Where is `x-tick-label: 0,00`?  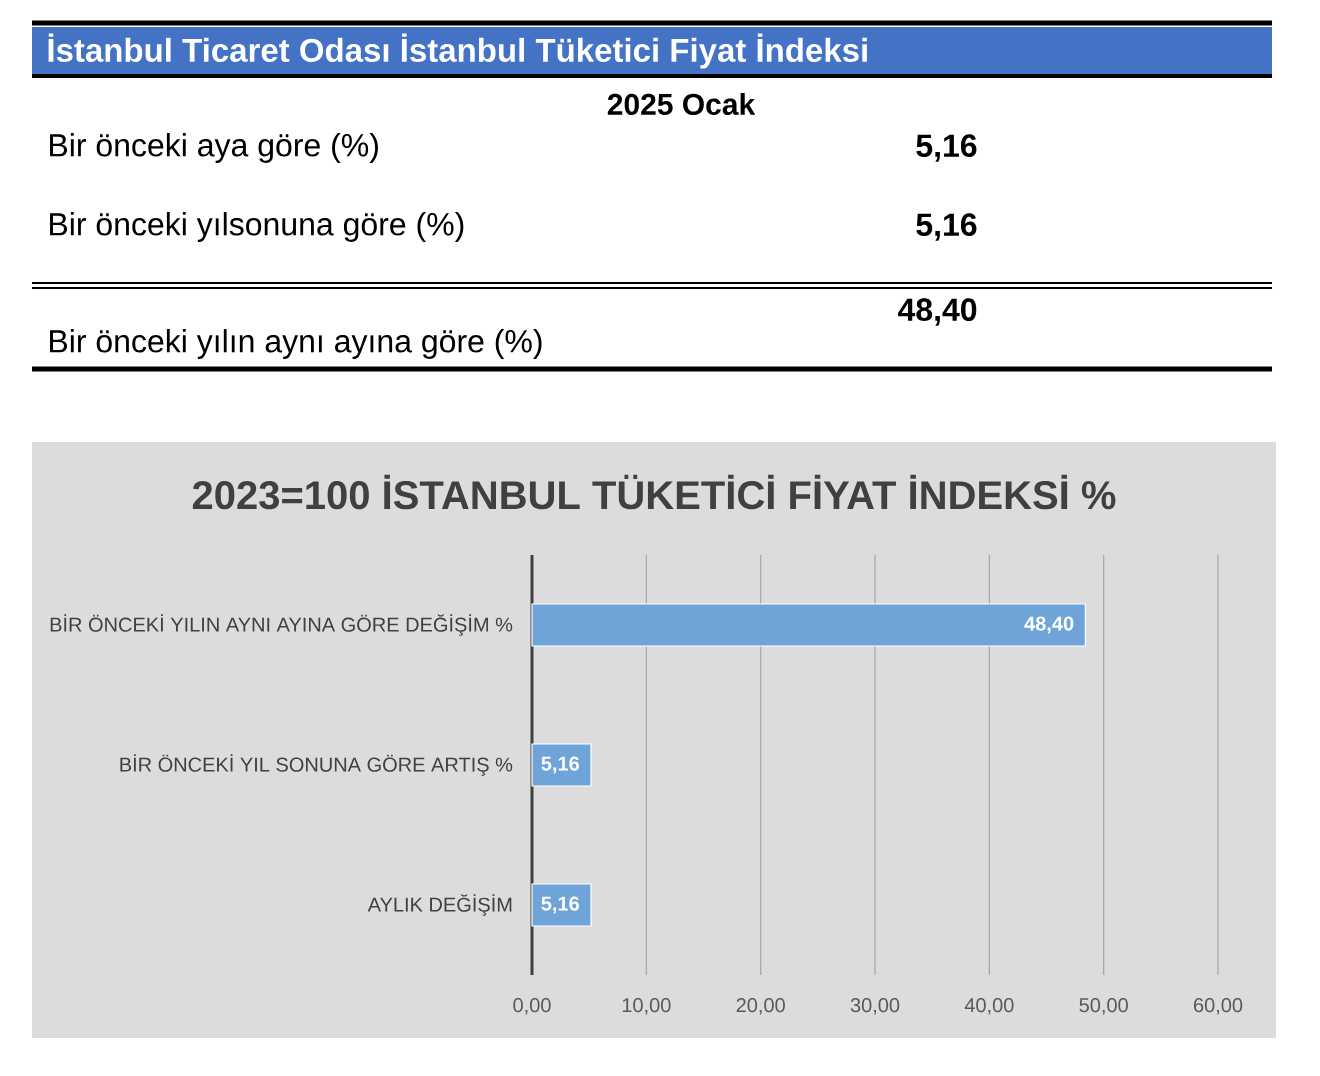 x-tick-label: 0,00 is located at coordinates (532, 1006).